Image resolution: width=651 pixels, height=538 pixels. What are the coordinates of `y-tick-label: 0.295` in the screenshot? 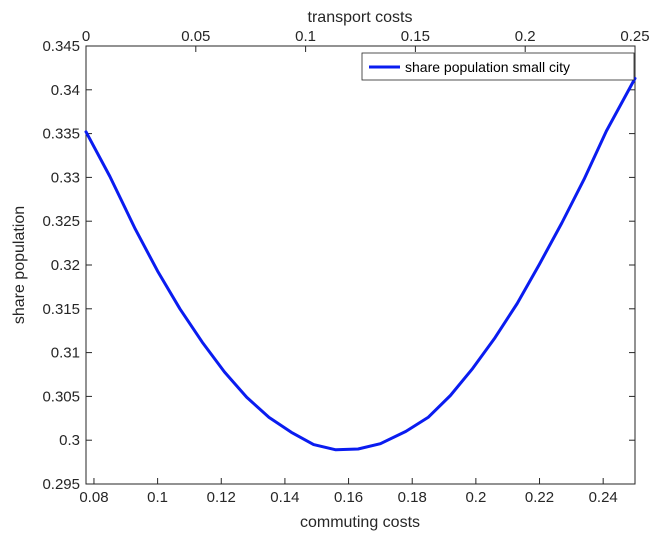 It's located at (61, 484).